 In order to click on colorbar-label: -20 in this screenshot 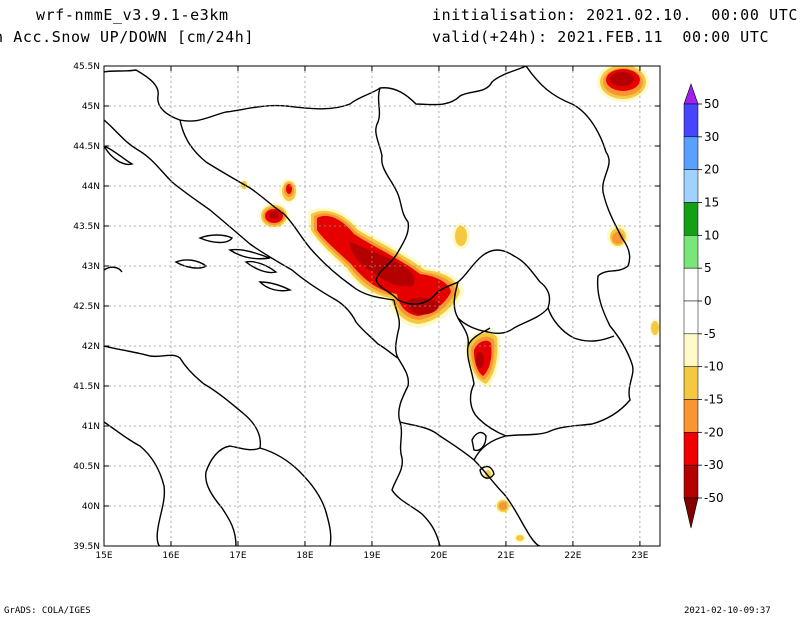, I will do `click(714, 432)`.